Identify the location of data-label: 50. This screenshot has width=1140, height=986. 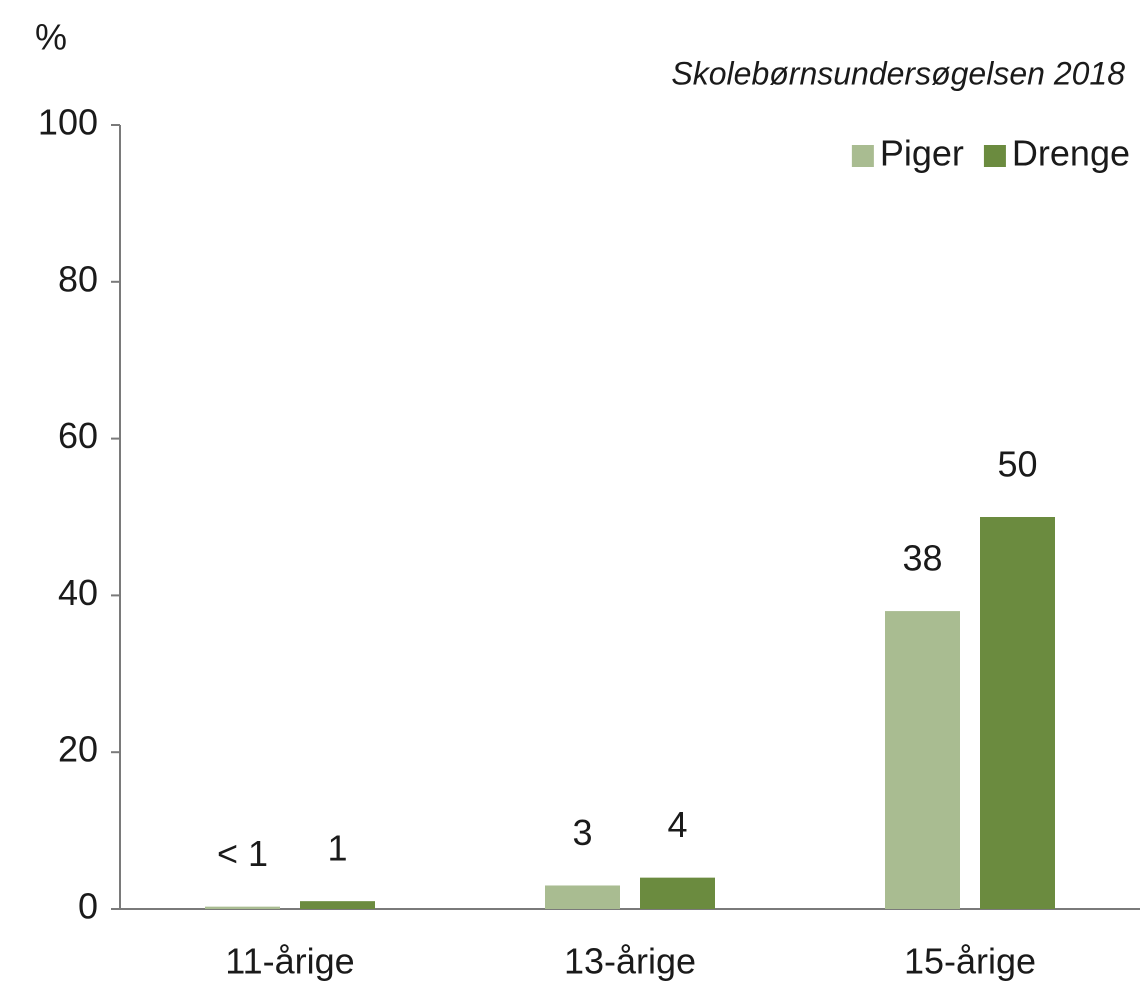
(1017, 464).